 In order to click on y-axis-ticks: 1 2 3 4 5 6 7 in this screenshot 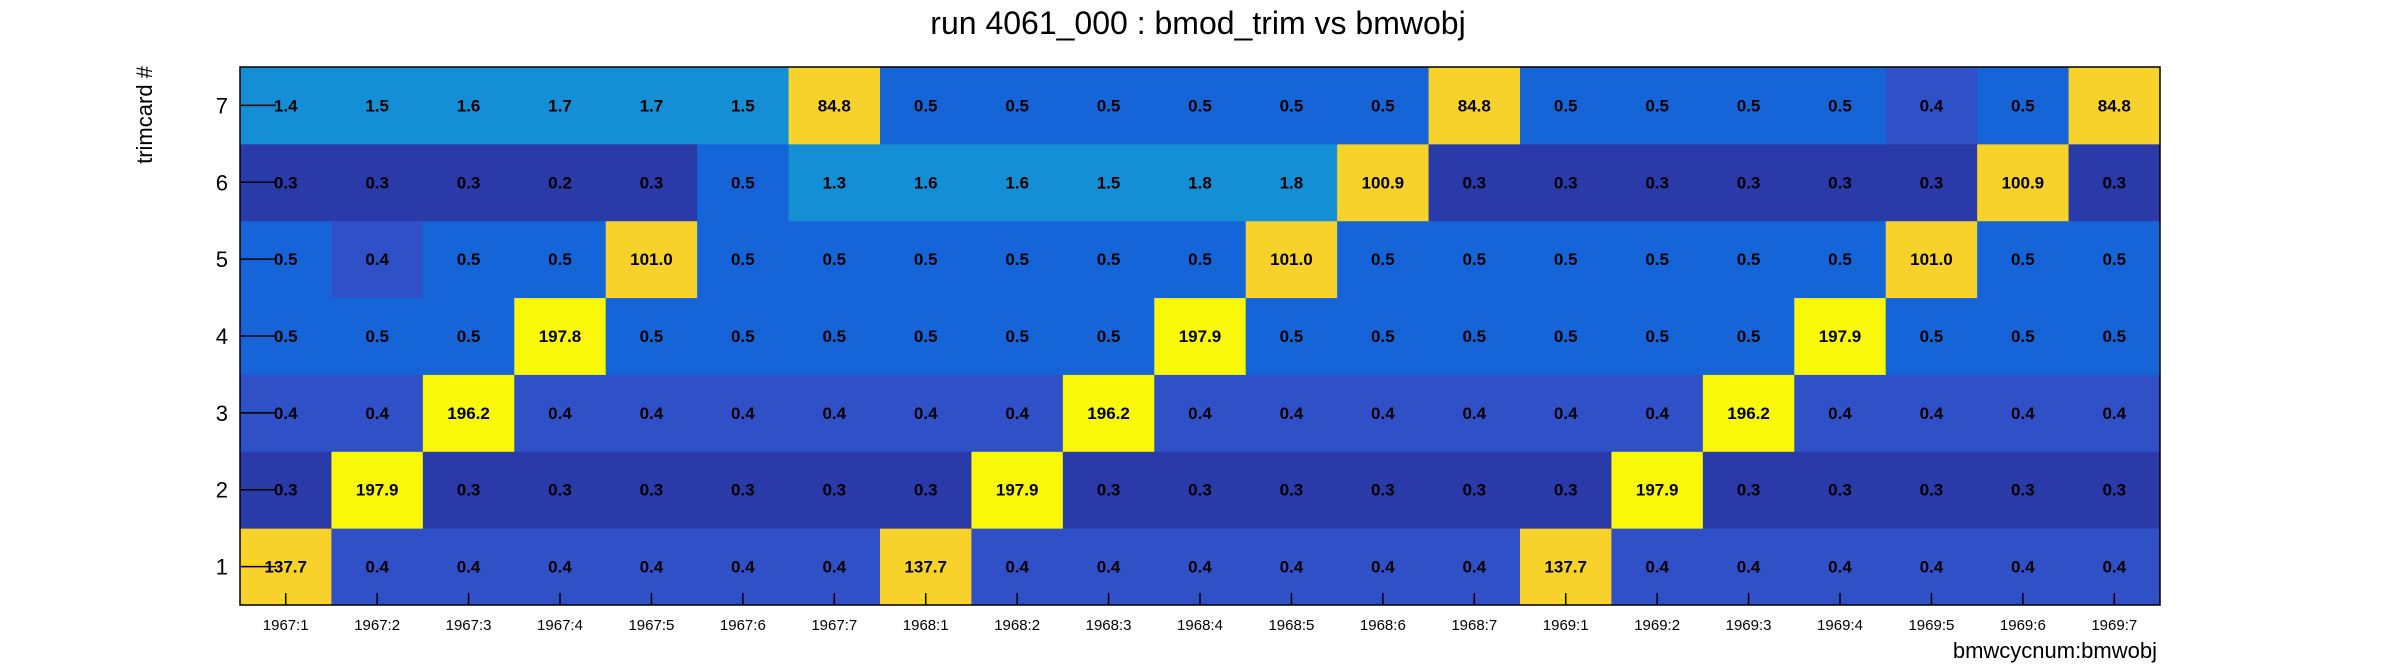, I will do `click(246, 336)`.